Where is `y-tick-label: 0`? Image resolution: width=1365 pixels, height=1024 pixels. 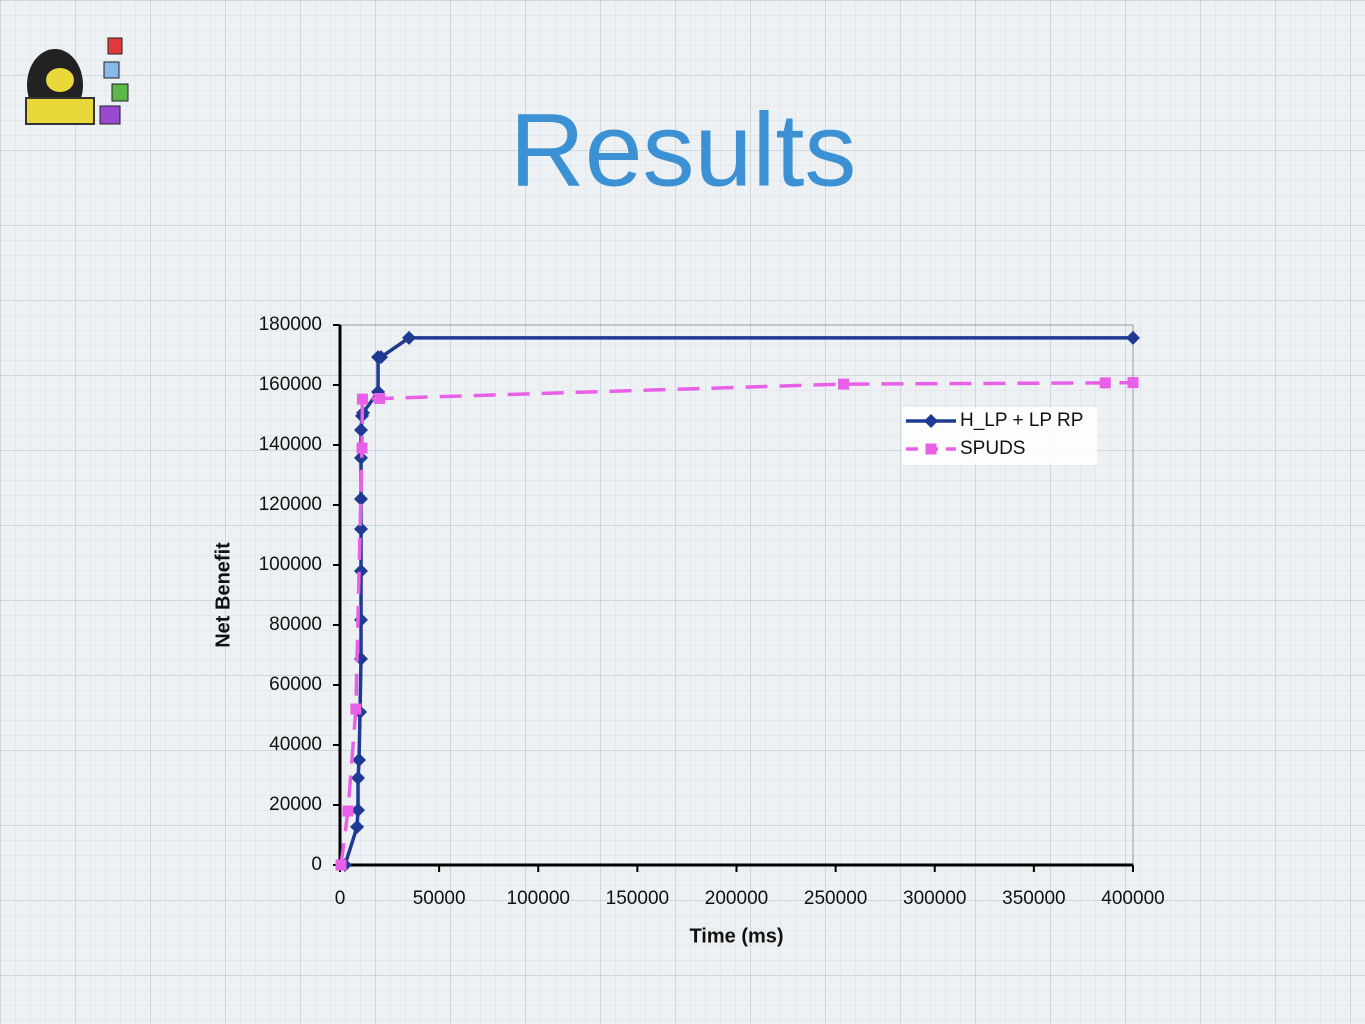 y-tick-label: 0 is located at coordinates (316, 864).